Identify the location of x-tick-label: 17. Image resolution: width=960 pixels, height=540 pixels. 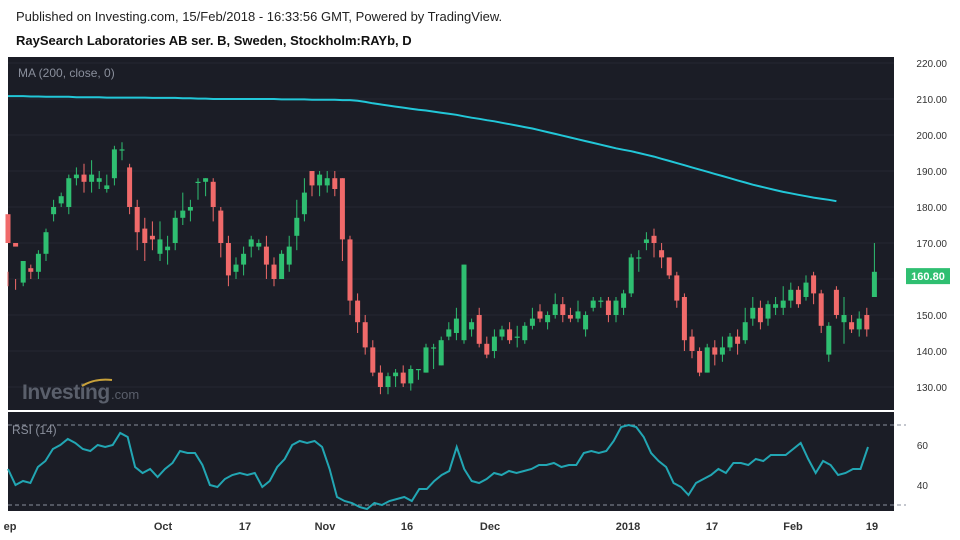
(712, 527).